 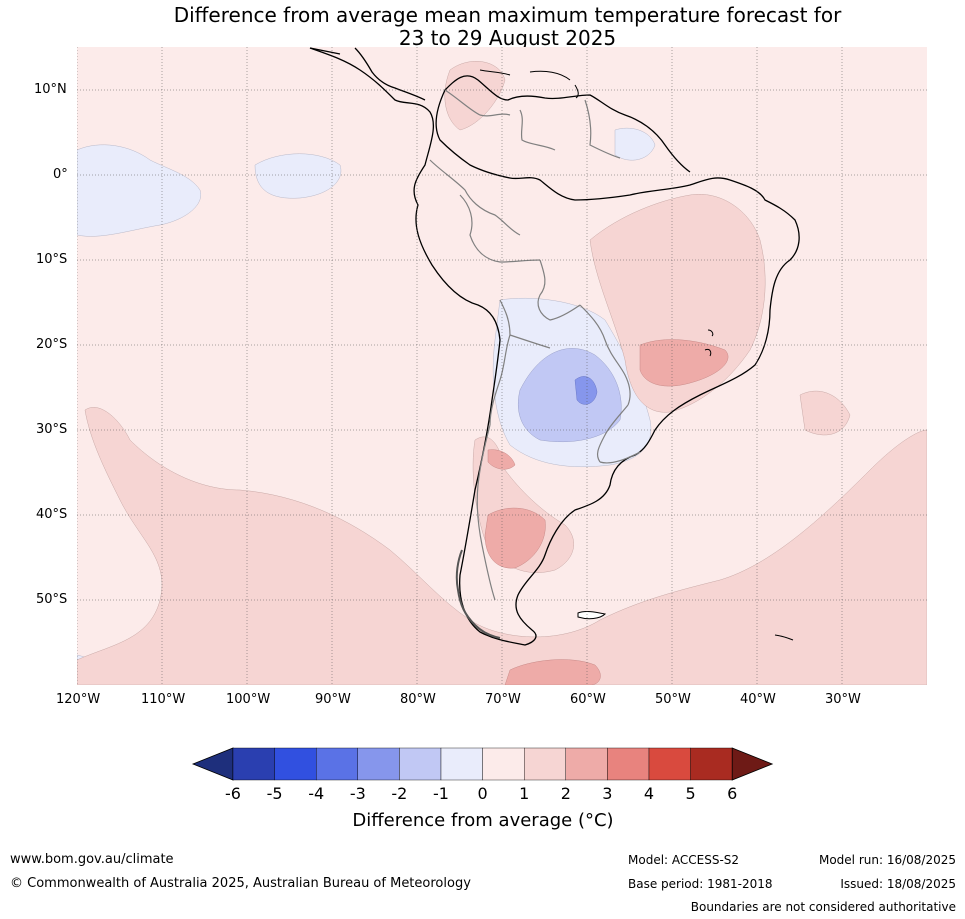 What do you see at coordinates (501, 459) in the screenshot?
I see `anomaly-region-warmer-chile` at bounding box center [501, 459].